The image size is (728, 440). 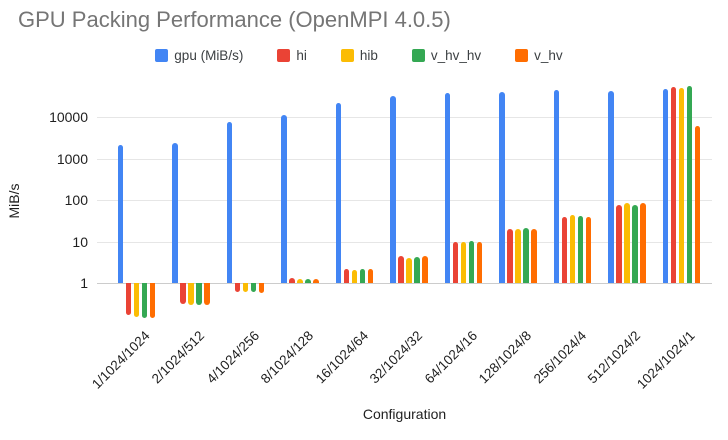 What do you see at coordinates (301, 55) in the screenshot?
I see `legend-label-hi: hi` at bounding box center [301, 55].